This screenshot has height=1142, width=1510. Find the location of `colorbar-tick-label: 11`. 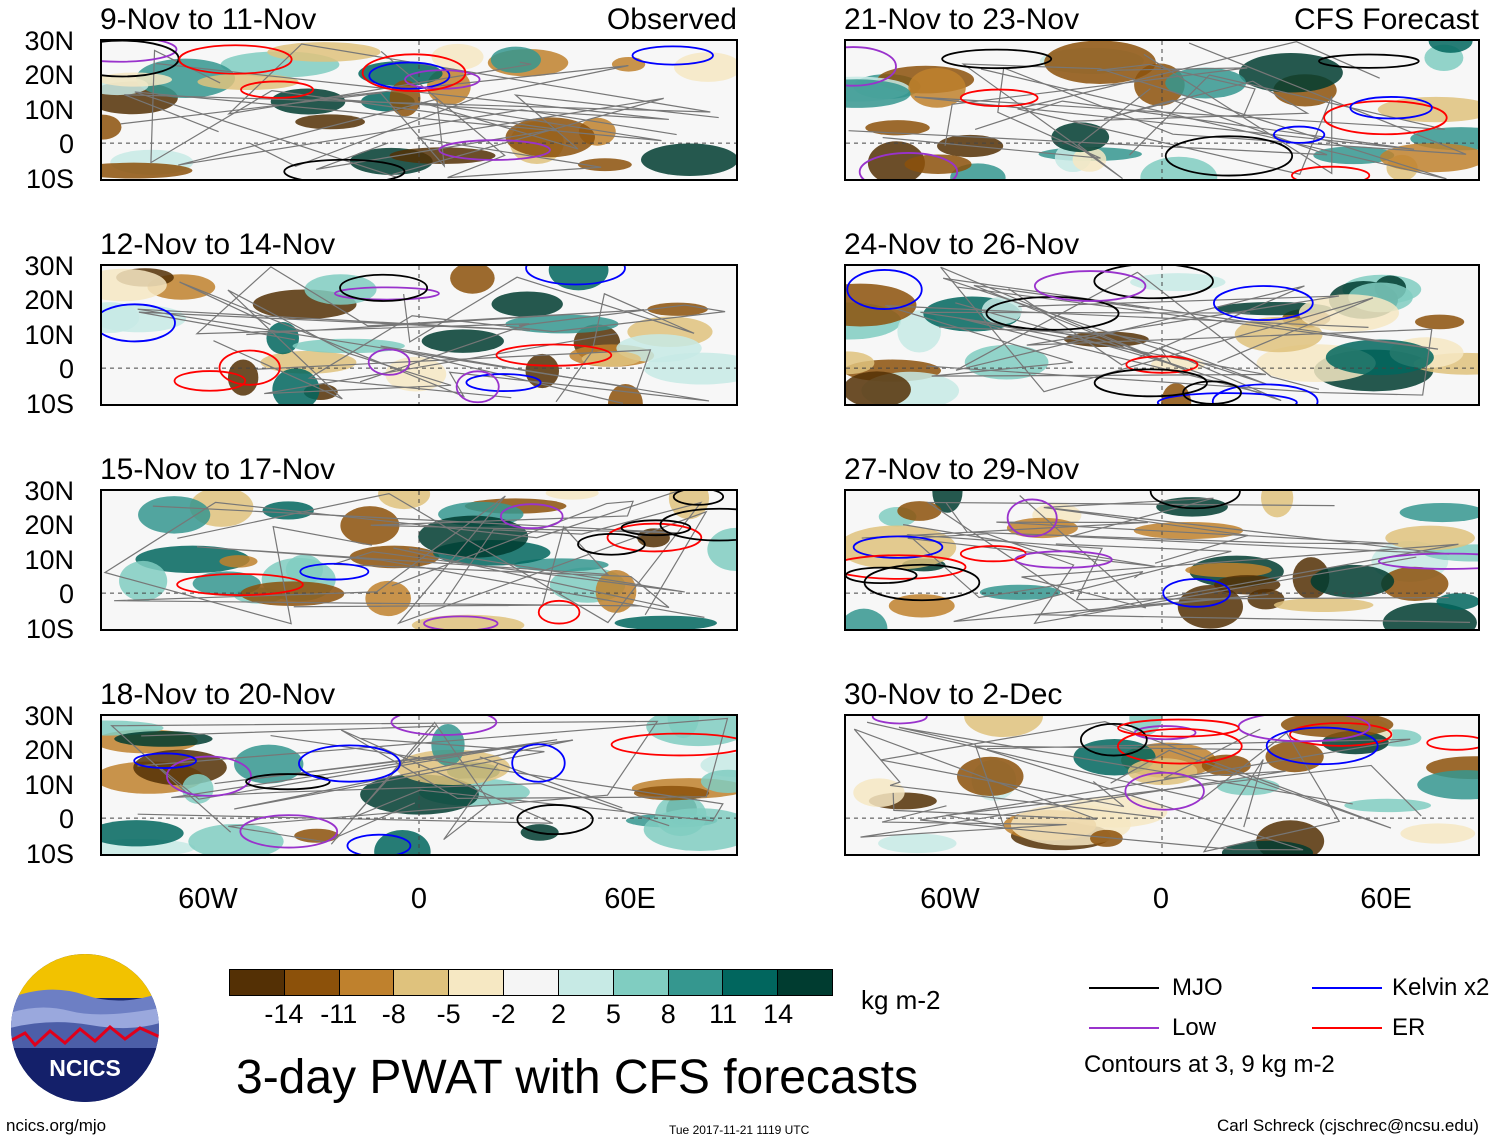

colorbar-tick-label: 11 is located at coordinates (723, 1014).